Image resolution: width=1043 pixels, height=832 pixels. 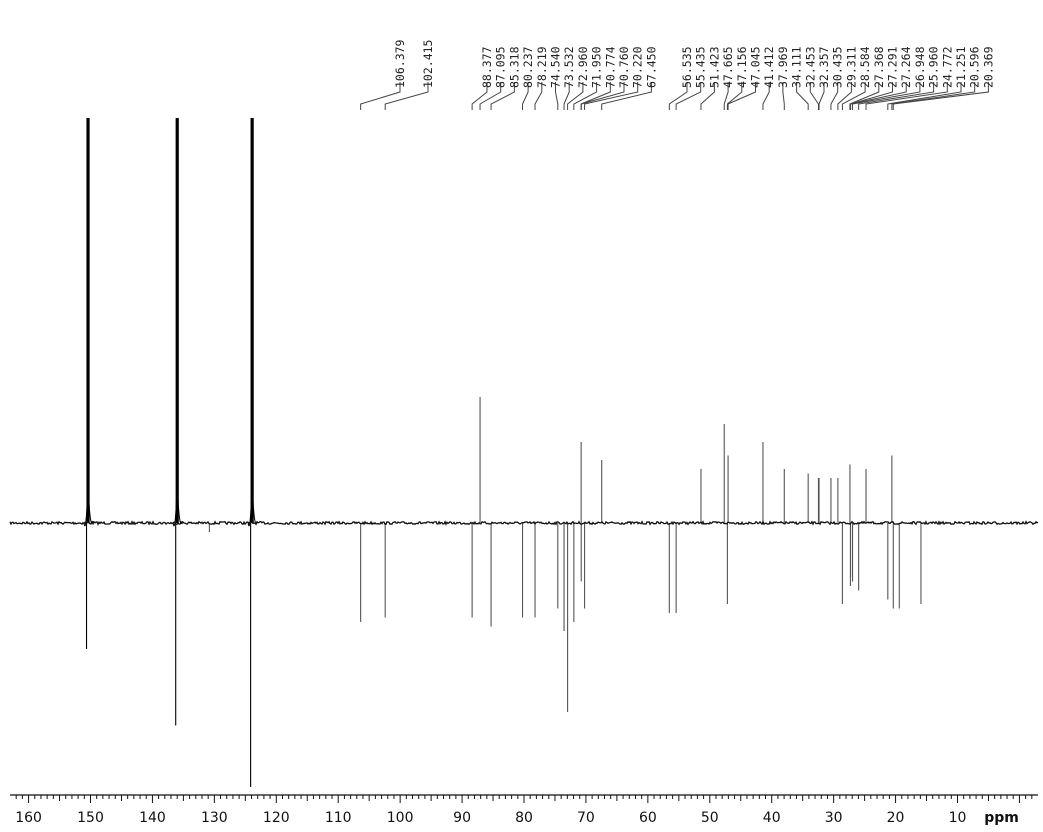 What do you see at coordinates (920, 67) in the screenshot?
I see `peak-label: 26.948` at bounding box center [920, 67].